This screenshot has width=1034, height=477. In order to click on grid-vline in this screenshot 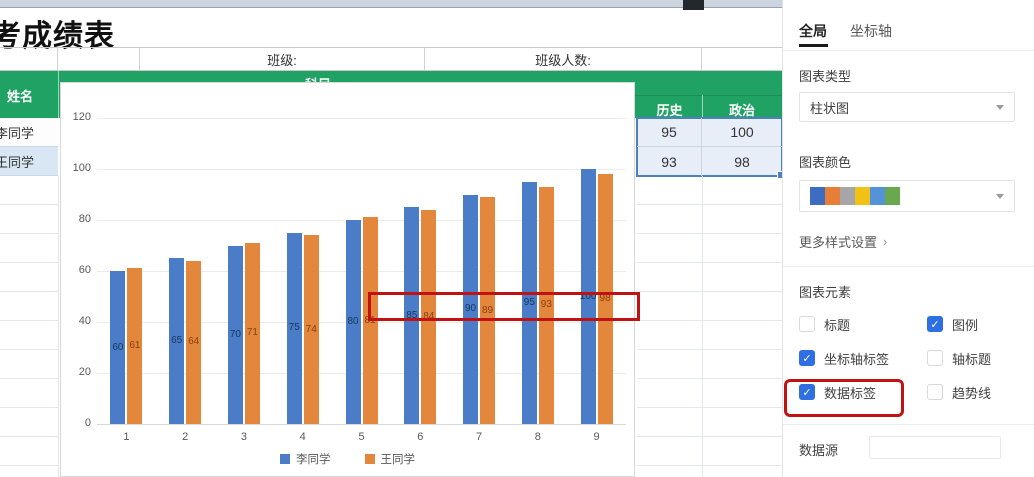, I will do `click(702, 326)`.